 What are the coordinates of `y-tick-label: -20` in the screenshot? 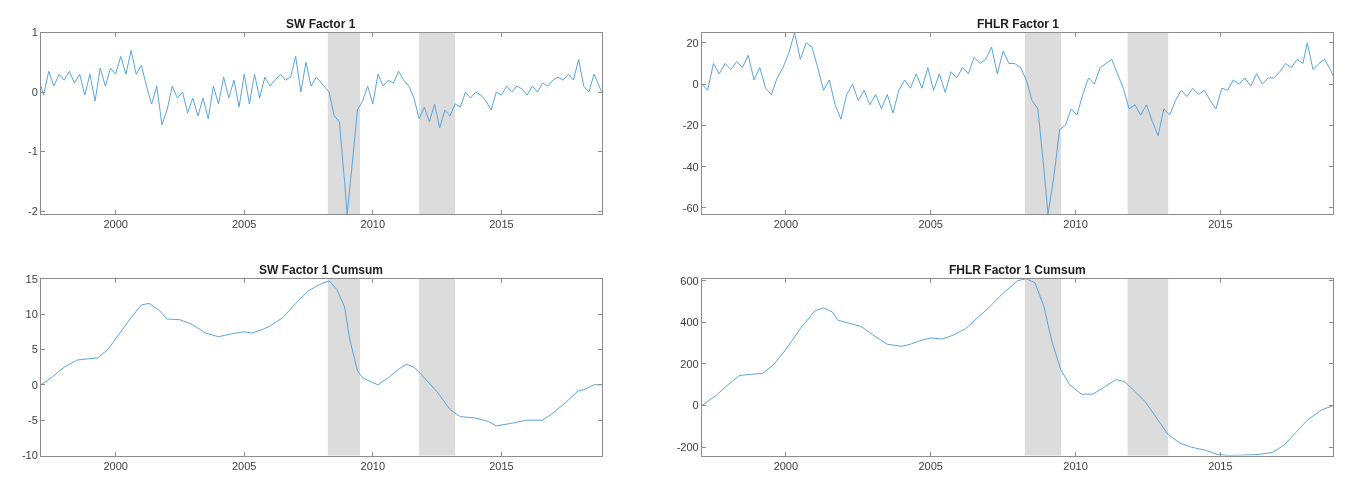 It's located at (690, 125).